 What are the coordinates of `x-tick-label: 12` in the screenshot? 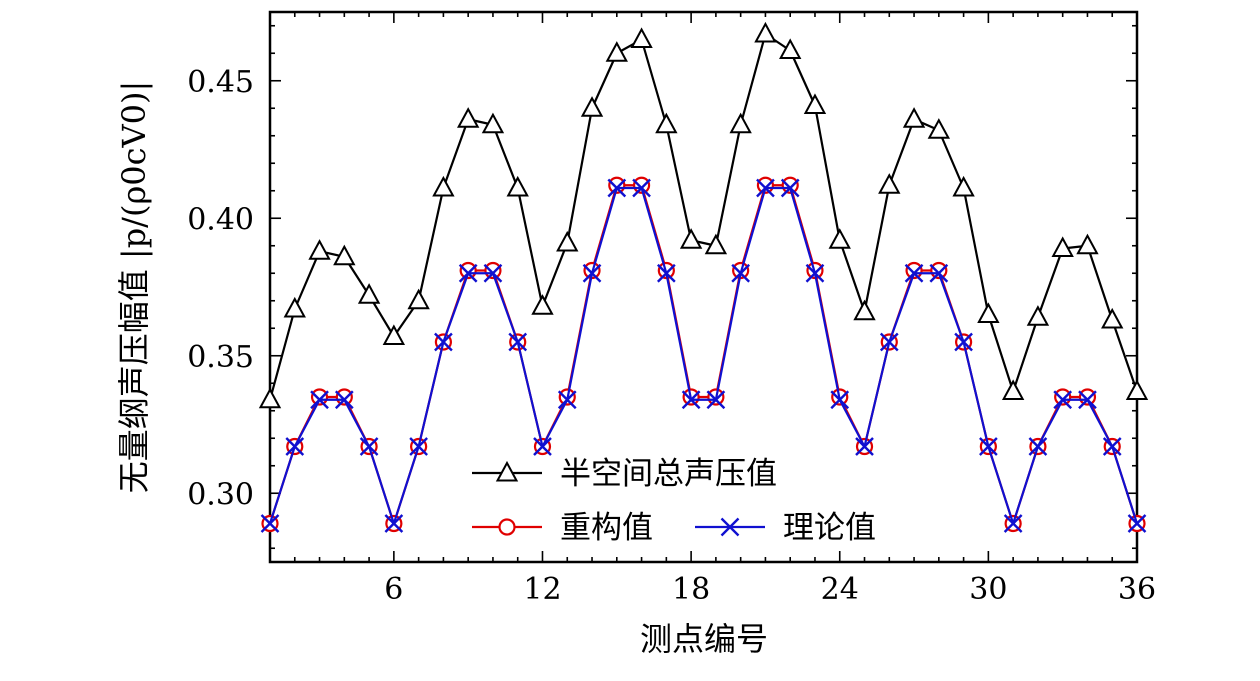 It's located at (542, 589).